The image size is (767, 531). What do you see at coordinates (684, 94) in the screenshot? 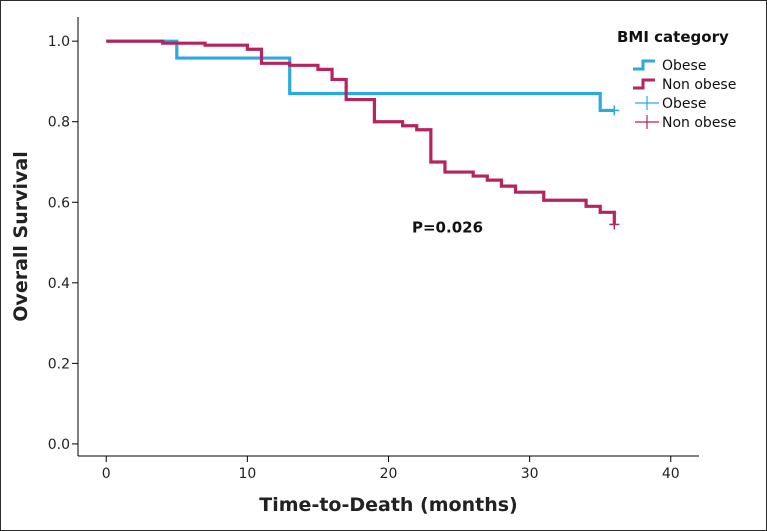
I see `legend-entries: Obese Non obese Obese Non obese` at bounding box center [684, 94].